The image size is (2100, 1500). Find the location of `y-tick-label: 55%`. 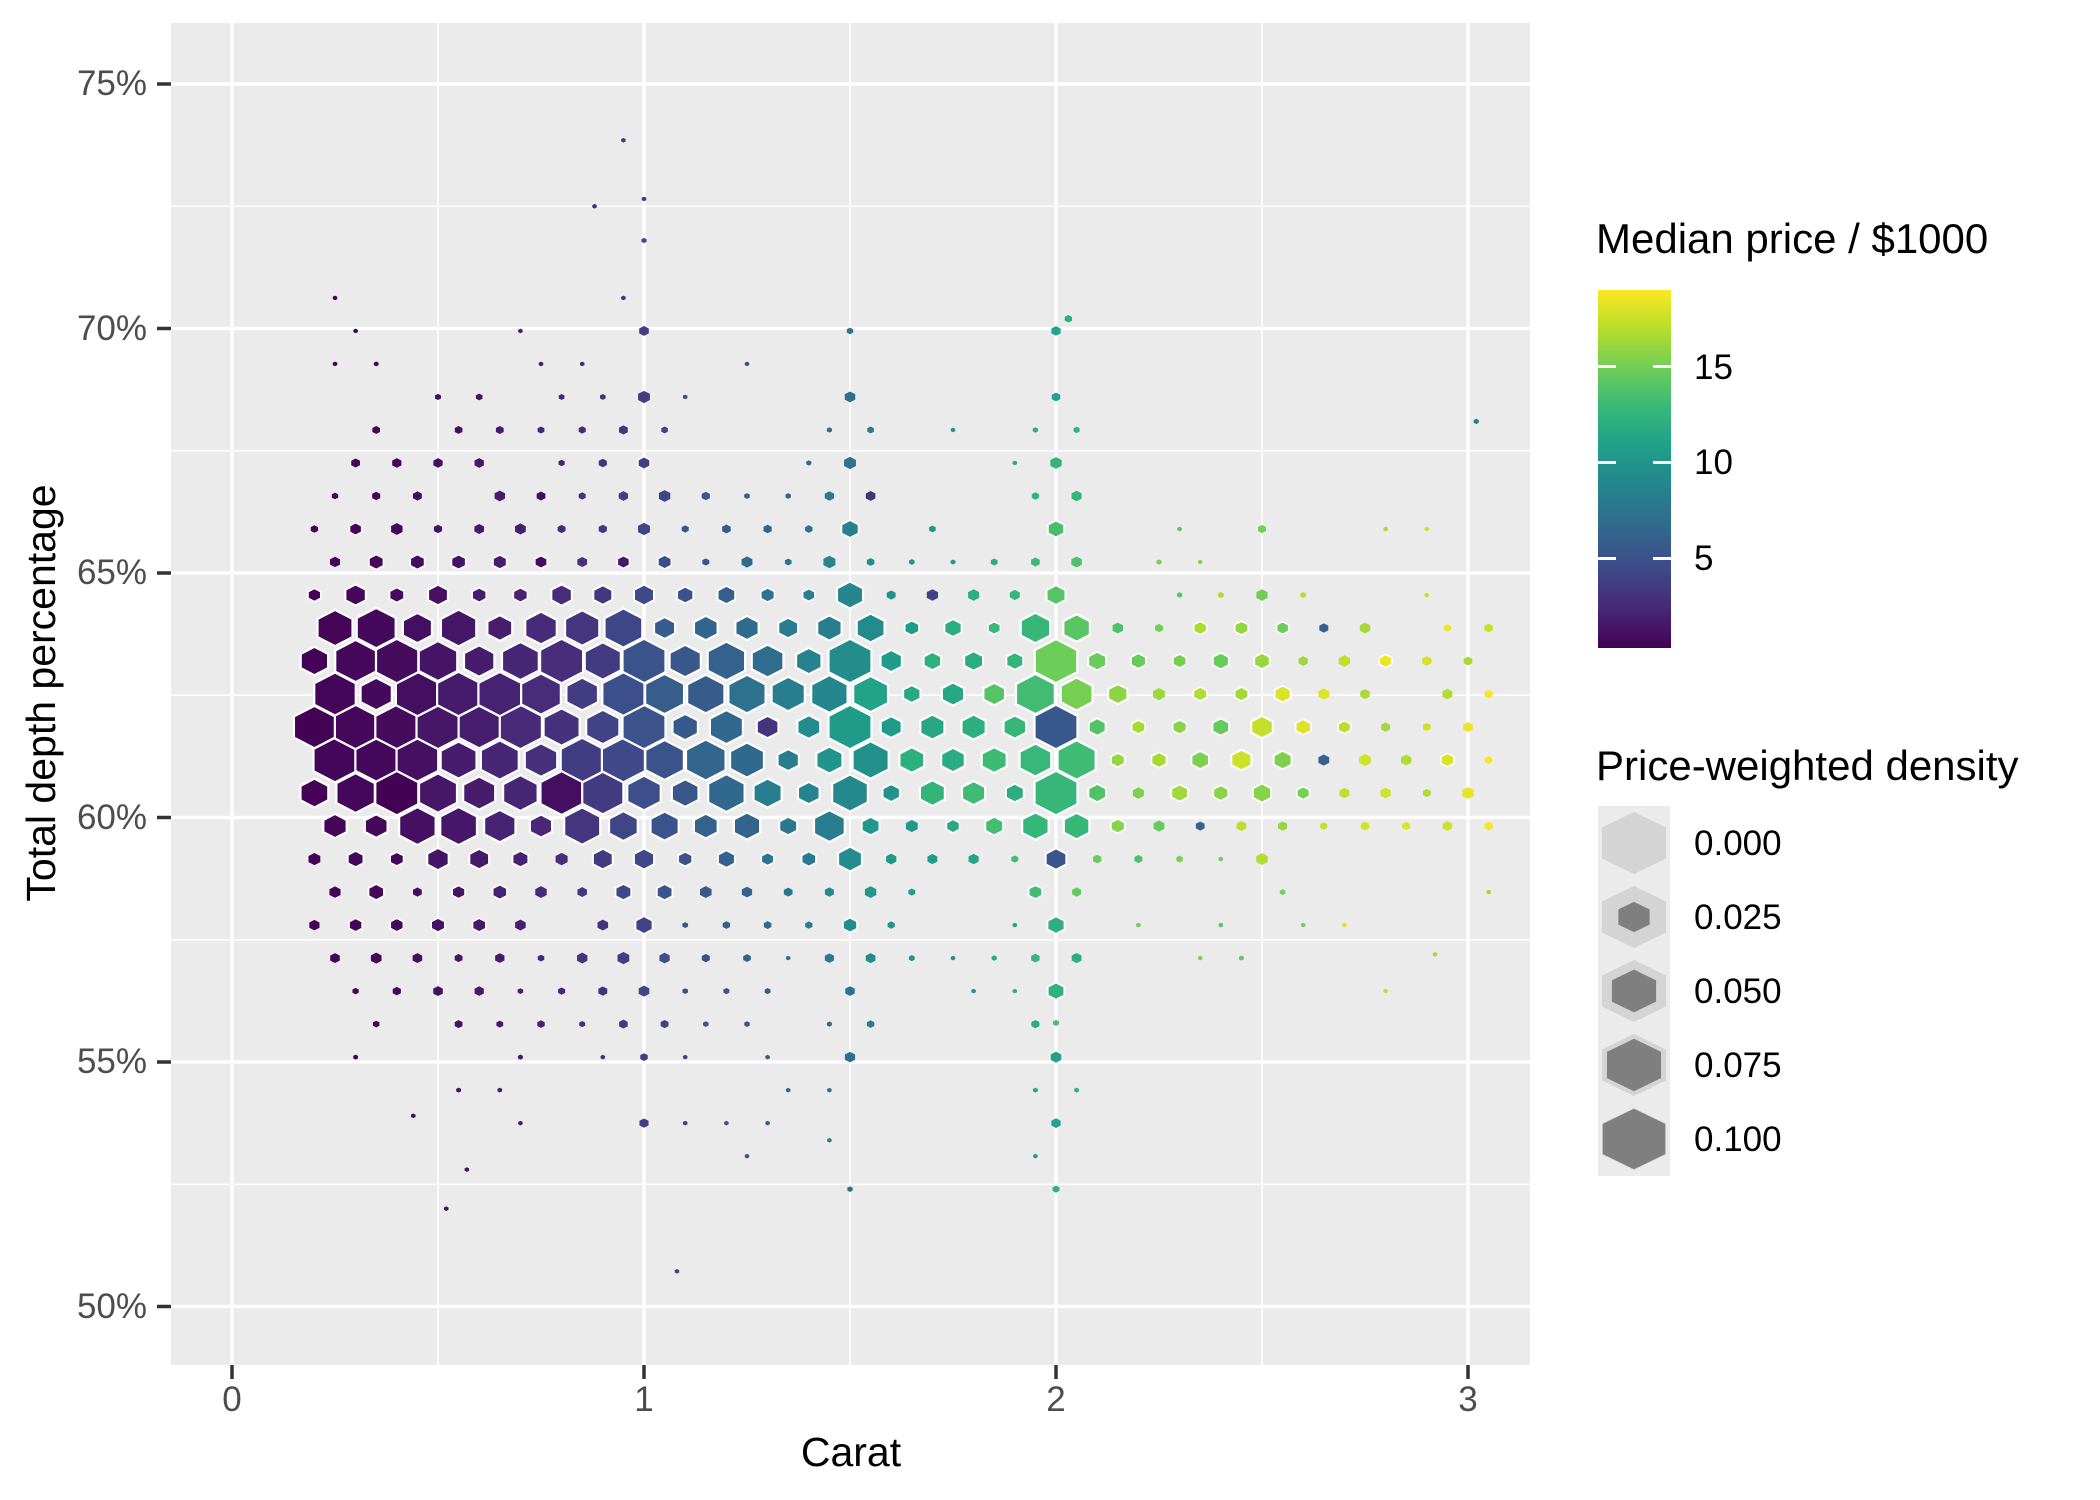

y-tick-label: 55% is located at coordinates (111, 1061).